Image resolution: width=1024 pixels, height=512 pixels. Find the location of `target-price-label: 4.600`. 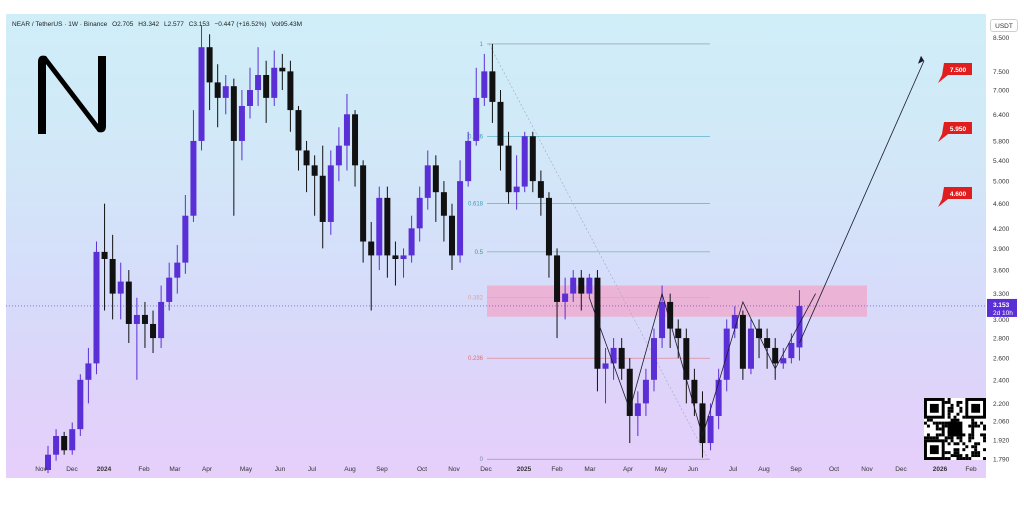

target-price-label: 4.600 is located at coordinates (958, 194).